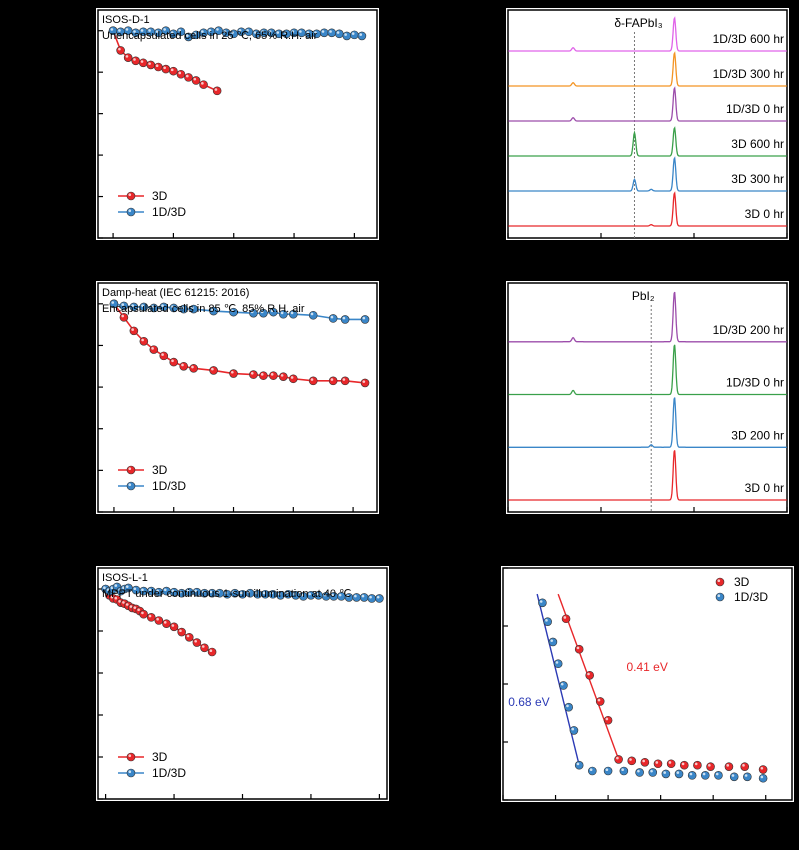 The image size is (799, 850). What do you see at coordinates (647, 370) in the screenshot?
I see `xrd-pattern-line` at bounding box center [647, 370].